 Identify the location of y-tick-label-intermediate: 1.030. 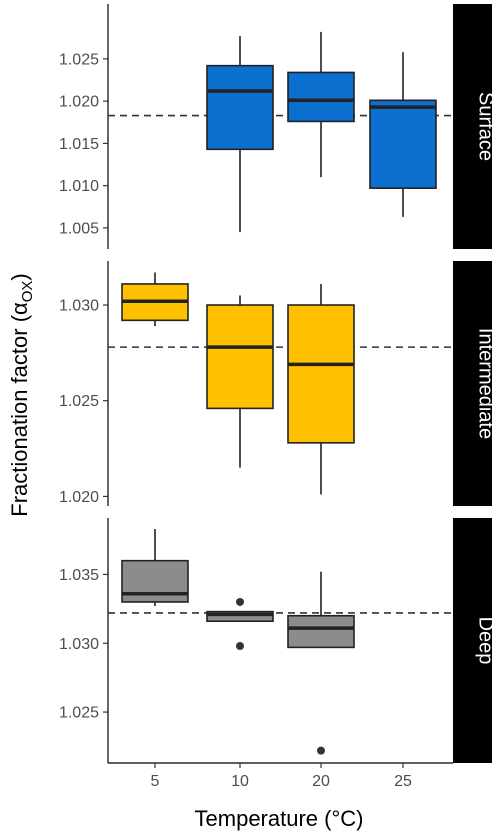
(79, 306).